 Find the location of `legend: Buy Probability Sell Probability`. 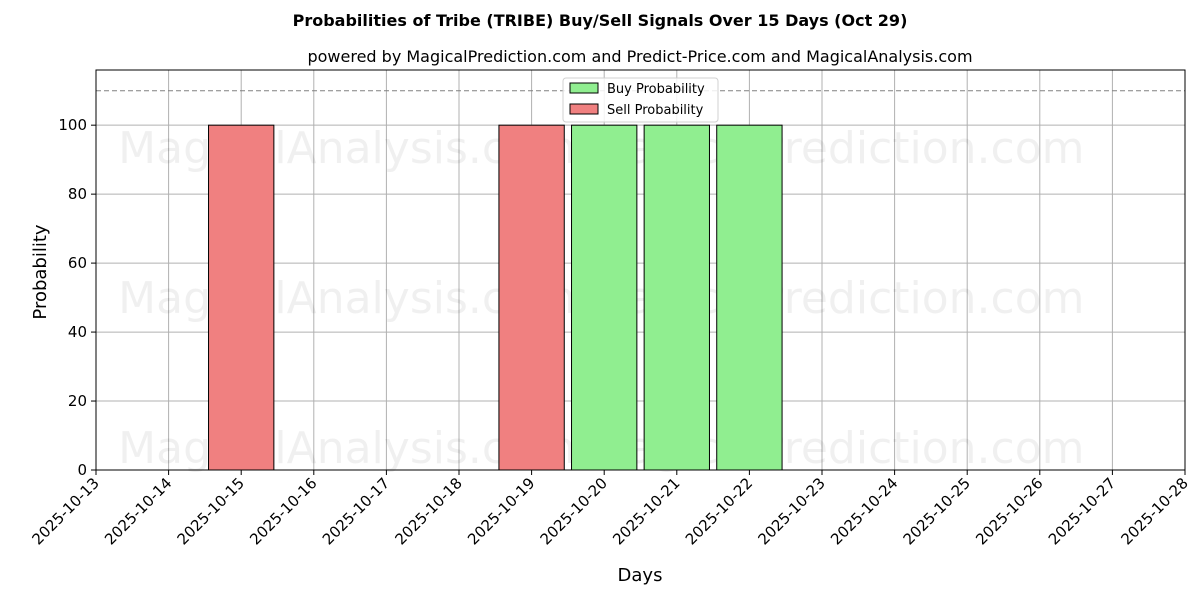

legend: Buy Probability Sell Probability is located at coordinates (640, 100).